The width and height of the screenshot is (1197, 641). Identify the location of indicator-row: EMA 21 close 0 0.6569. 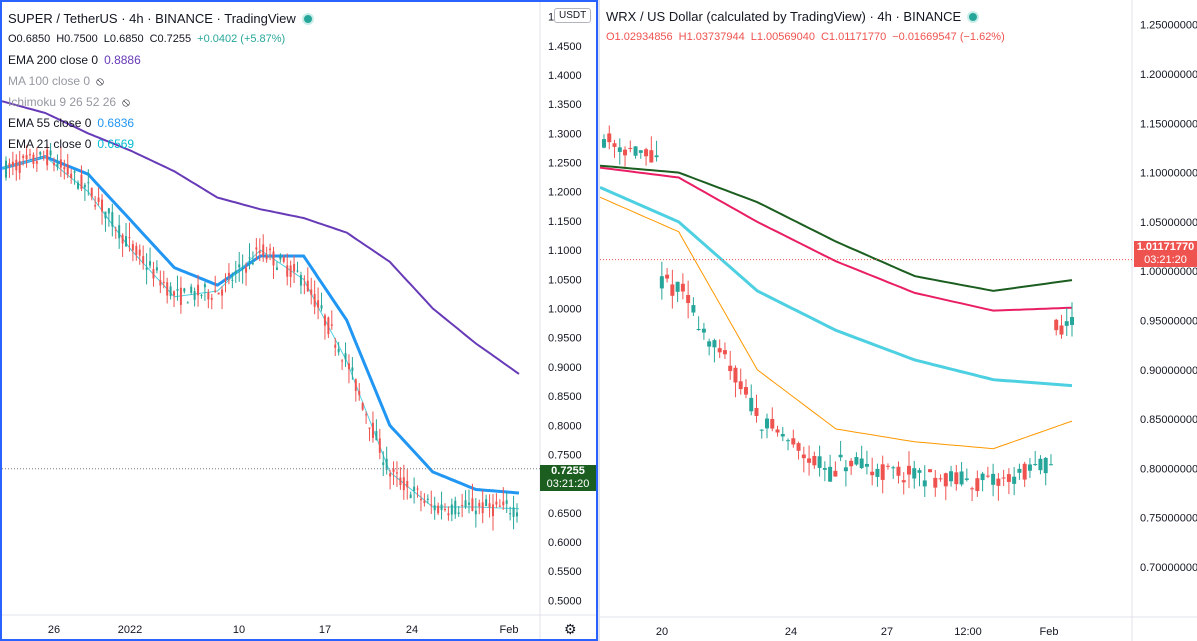
(161, 144).